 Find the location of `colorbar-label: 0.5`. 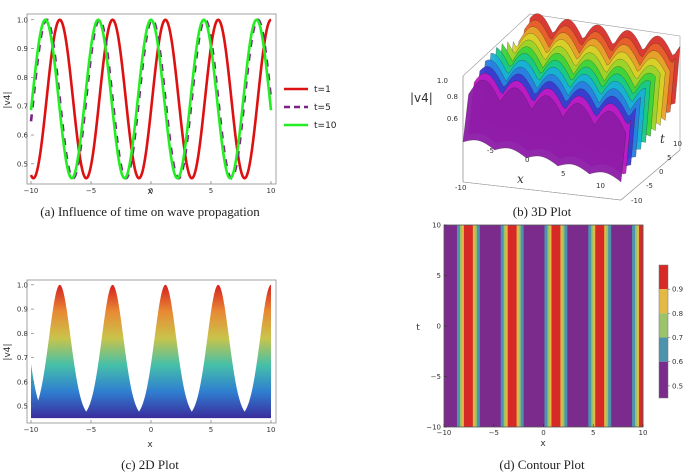

colorbar-label: 0.5 is located at coordinates (677, 386).